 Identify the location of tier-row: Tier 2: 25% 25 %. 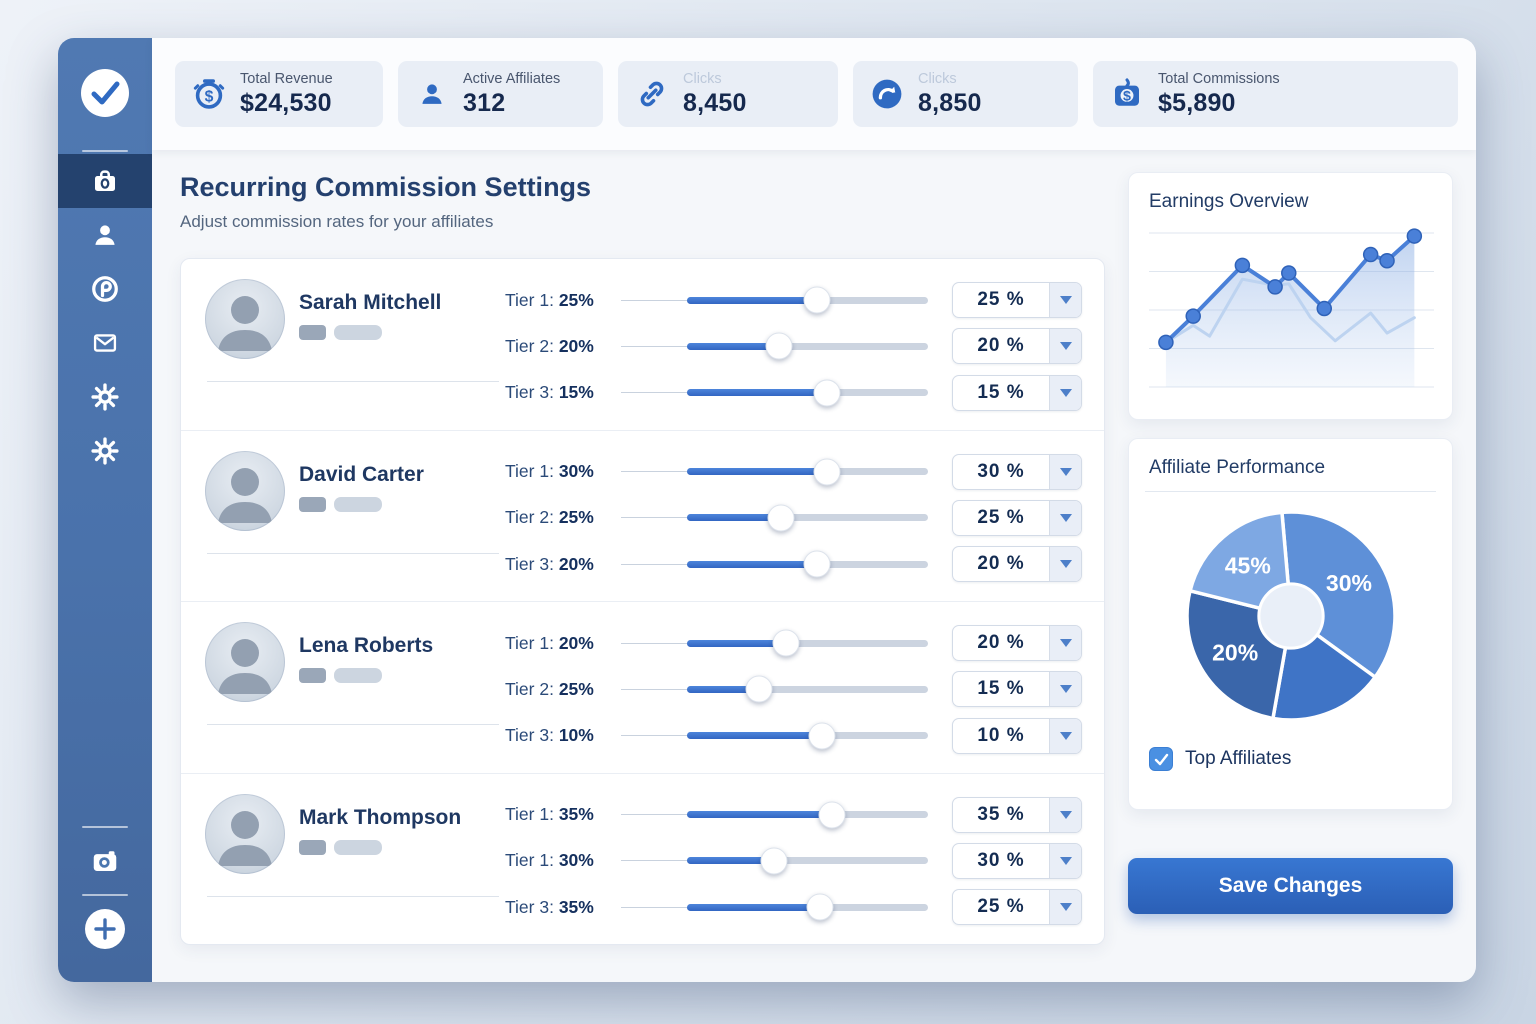
(793, 518).